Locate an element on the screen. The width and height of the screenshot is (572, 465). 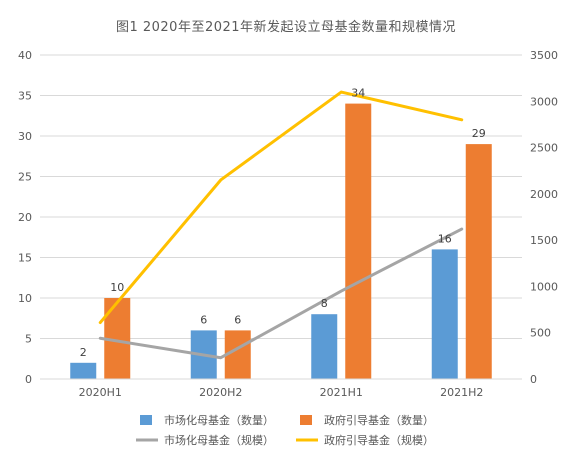
x-tick-label: 2021H2 is located at coordinates (461, 392).